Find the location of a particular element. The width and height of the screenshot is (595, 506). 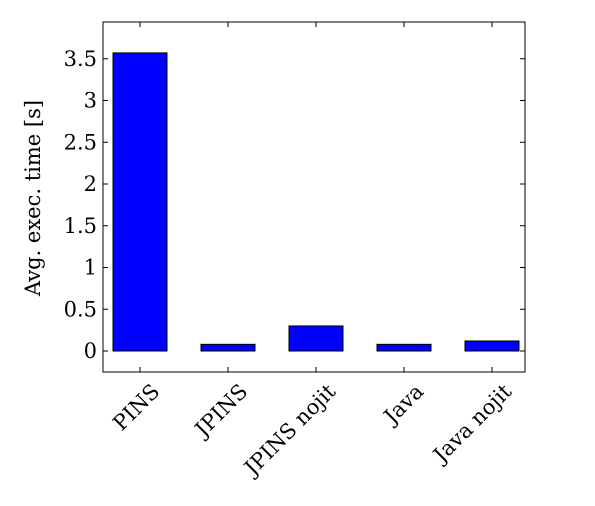

y-tick-label: 2.5 is located at coordinates (80, 142).